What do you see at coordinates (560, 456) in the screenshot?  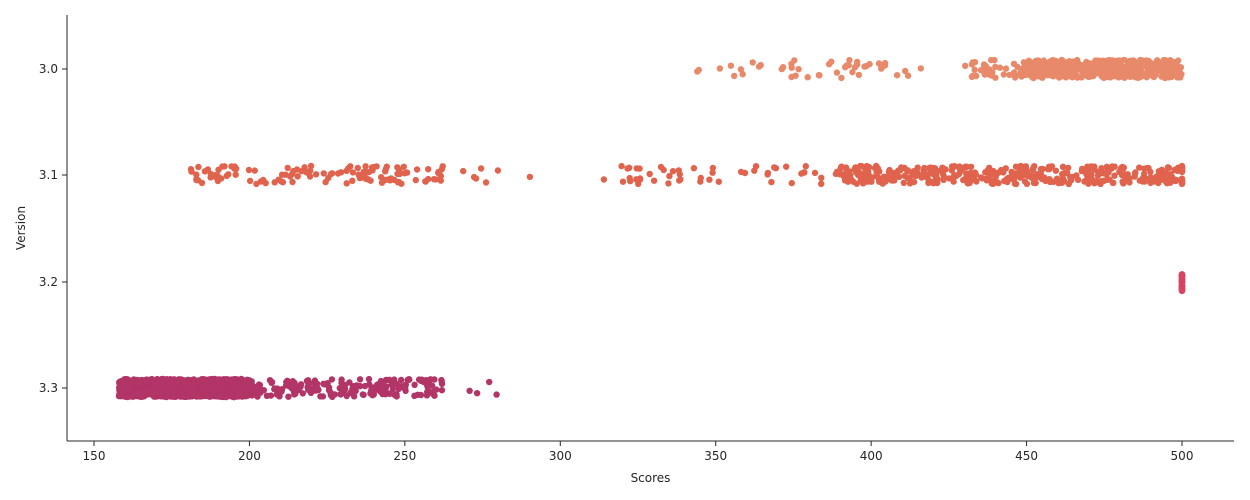 I see `x-tick-label: 300` at bounding box center [560, 456].